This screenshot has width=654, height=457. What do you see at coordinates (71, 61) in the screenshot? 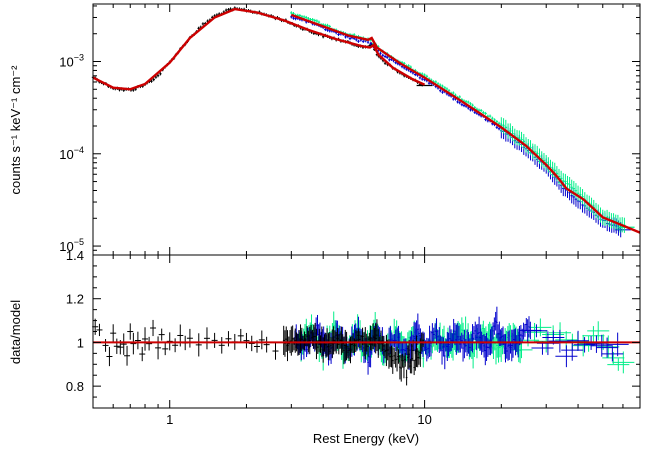
I see `y-tick-label: 10⁻³` at bounding box center [71, 61].